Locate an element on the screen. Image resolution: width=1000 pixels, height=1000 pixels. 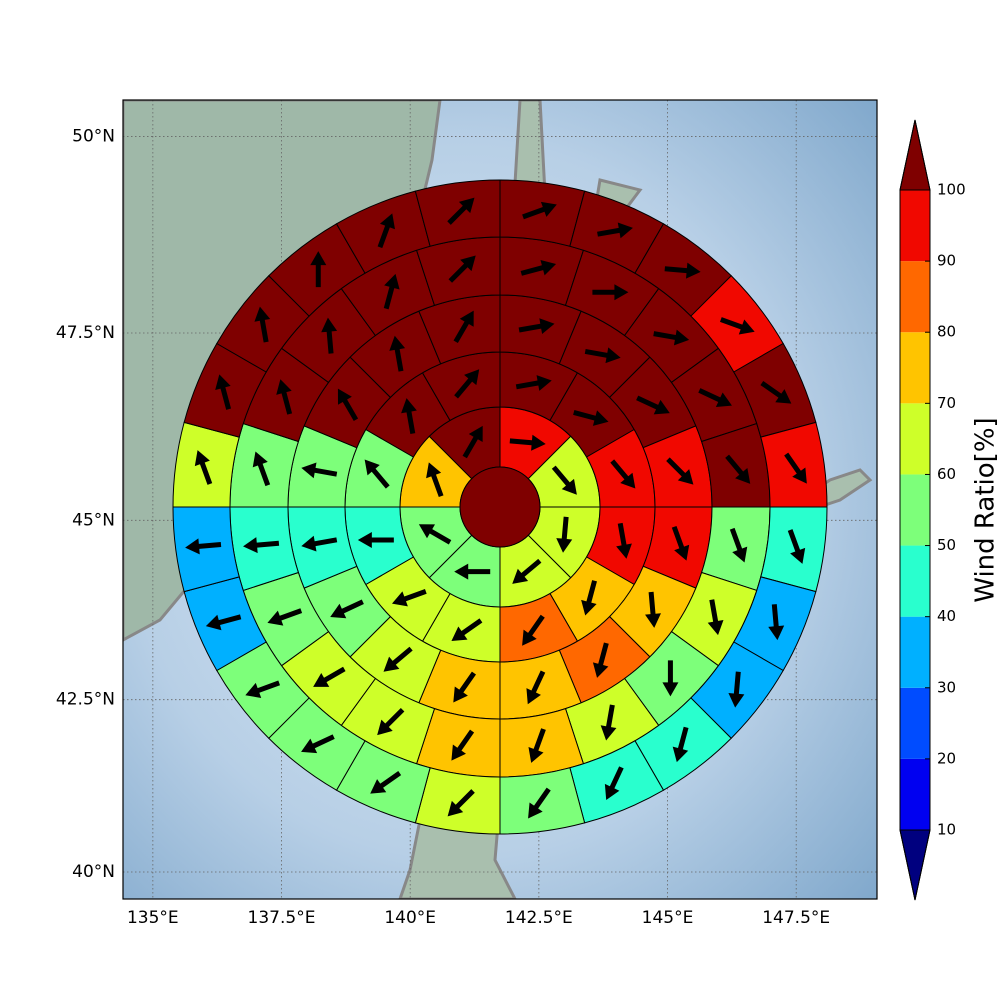
colorbar-extend-bottom is located at coordinates (915, 865).